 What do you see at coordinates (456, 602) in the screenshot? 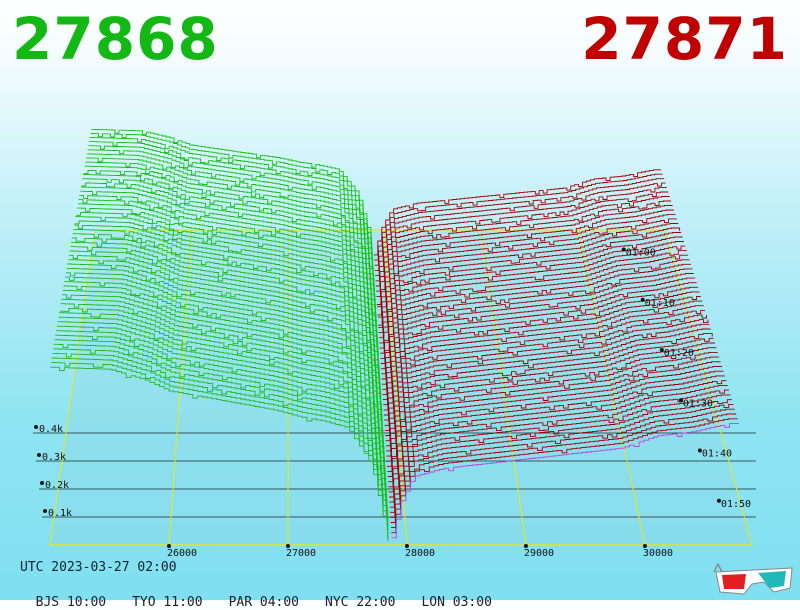
I see `timezone-lon: LON 03:00` at bounding box center [456, 602].